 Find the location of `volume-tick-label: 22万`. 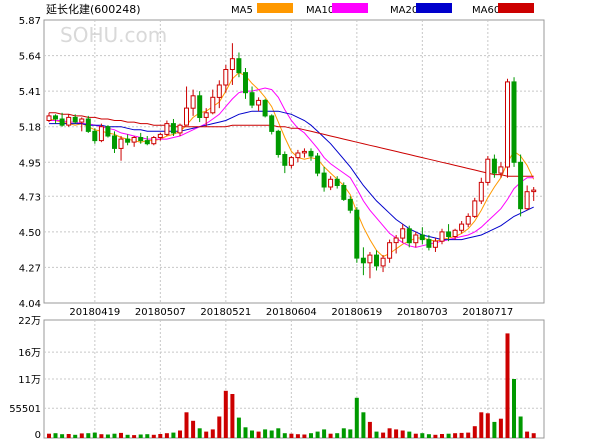

volume-tick-label: 22万 is located at coordinates (29, 321).